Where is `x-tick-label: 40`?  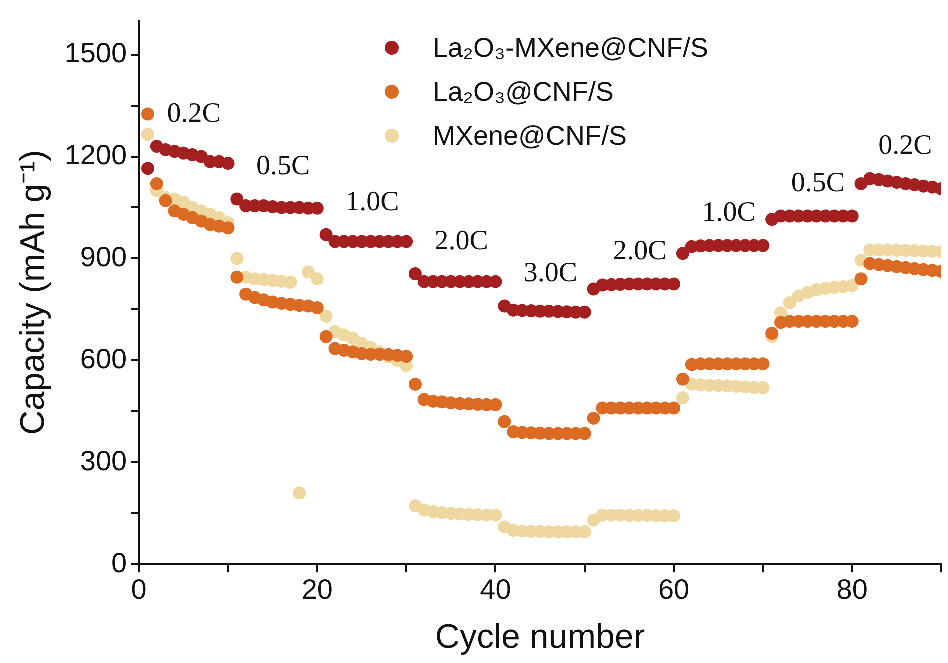
x-tick-label: 40 is located at coordinates (496, 590).